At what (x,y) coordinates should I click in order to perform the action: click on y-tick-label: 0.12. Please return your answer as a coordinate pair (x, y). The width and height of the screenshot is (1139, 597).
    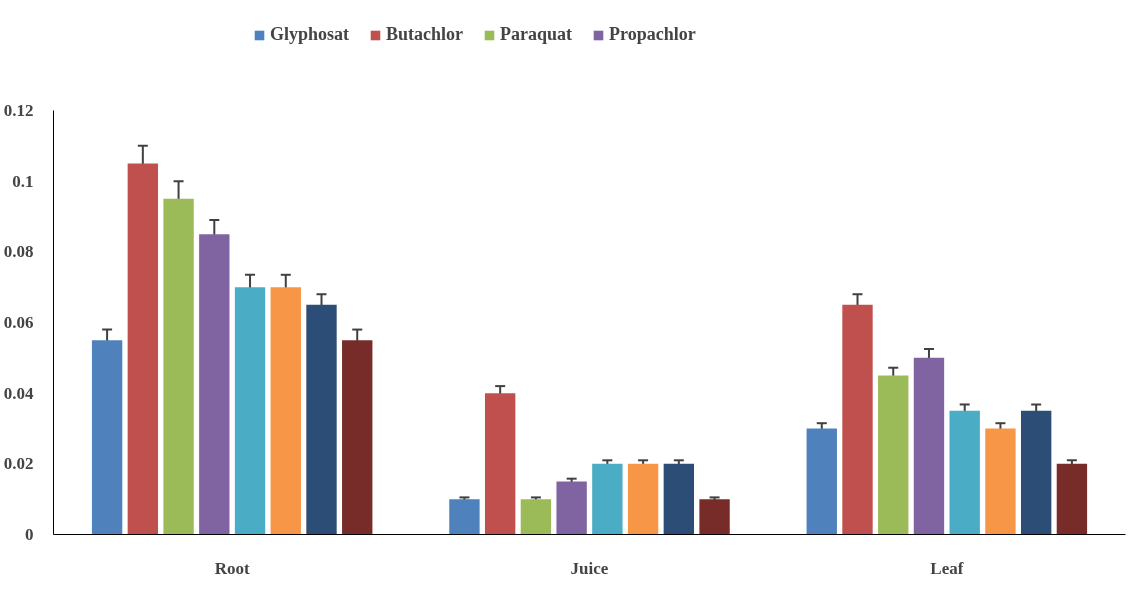
    Looking at the image, I should click on (18, 110).